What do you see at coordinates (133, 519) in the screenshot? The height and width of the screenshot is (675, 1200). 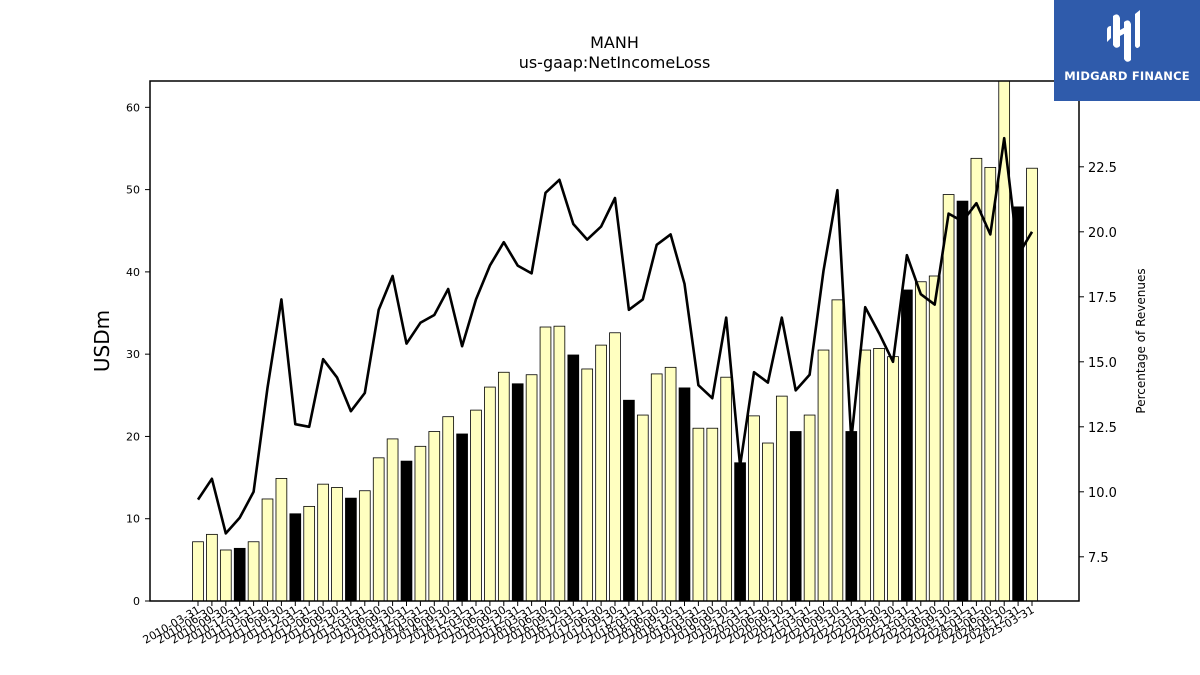 I see `y-tick-label: 10` at bounding box center [133, 519].